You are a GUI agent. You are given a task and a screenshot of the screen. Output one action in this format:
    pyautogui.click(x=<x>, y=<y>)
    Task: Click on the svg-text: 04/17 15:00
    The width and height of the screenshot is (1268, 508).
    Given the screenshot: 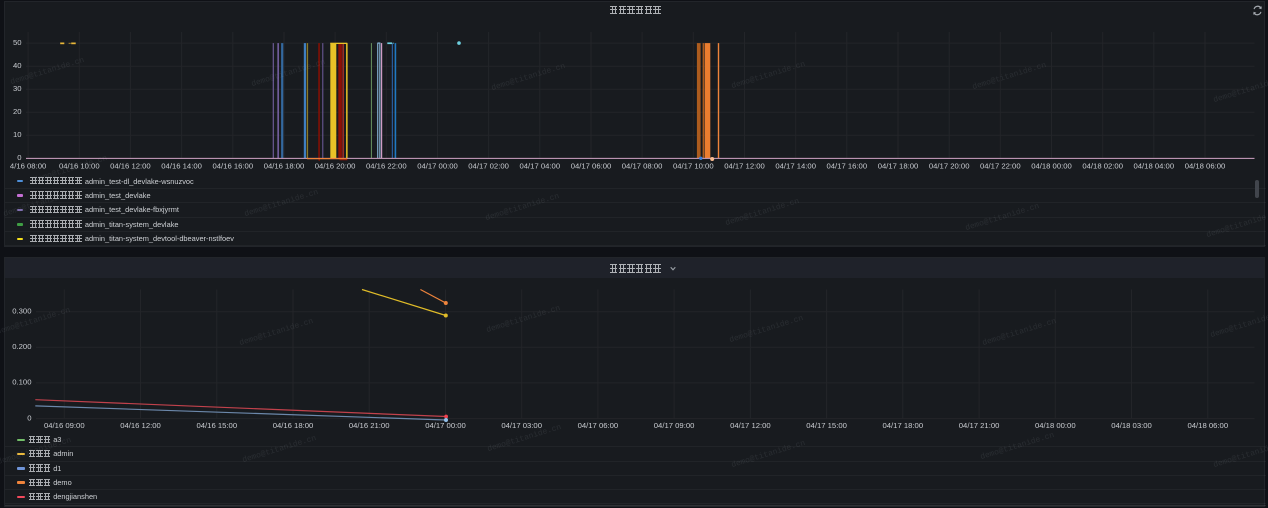 What is the action you would take?
    pyautogui.click(x=826, y=425)
    